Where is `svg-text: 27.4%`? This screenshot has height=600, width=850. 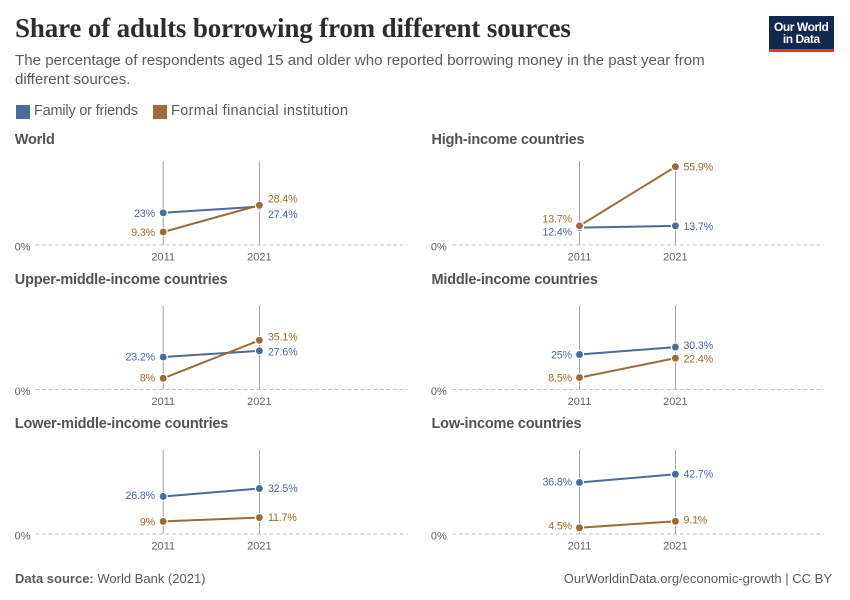 svg-text: 27.4% is located at coordinates (283, 215).